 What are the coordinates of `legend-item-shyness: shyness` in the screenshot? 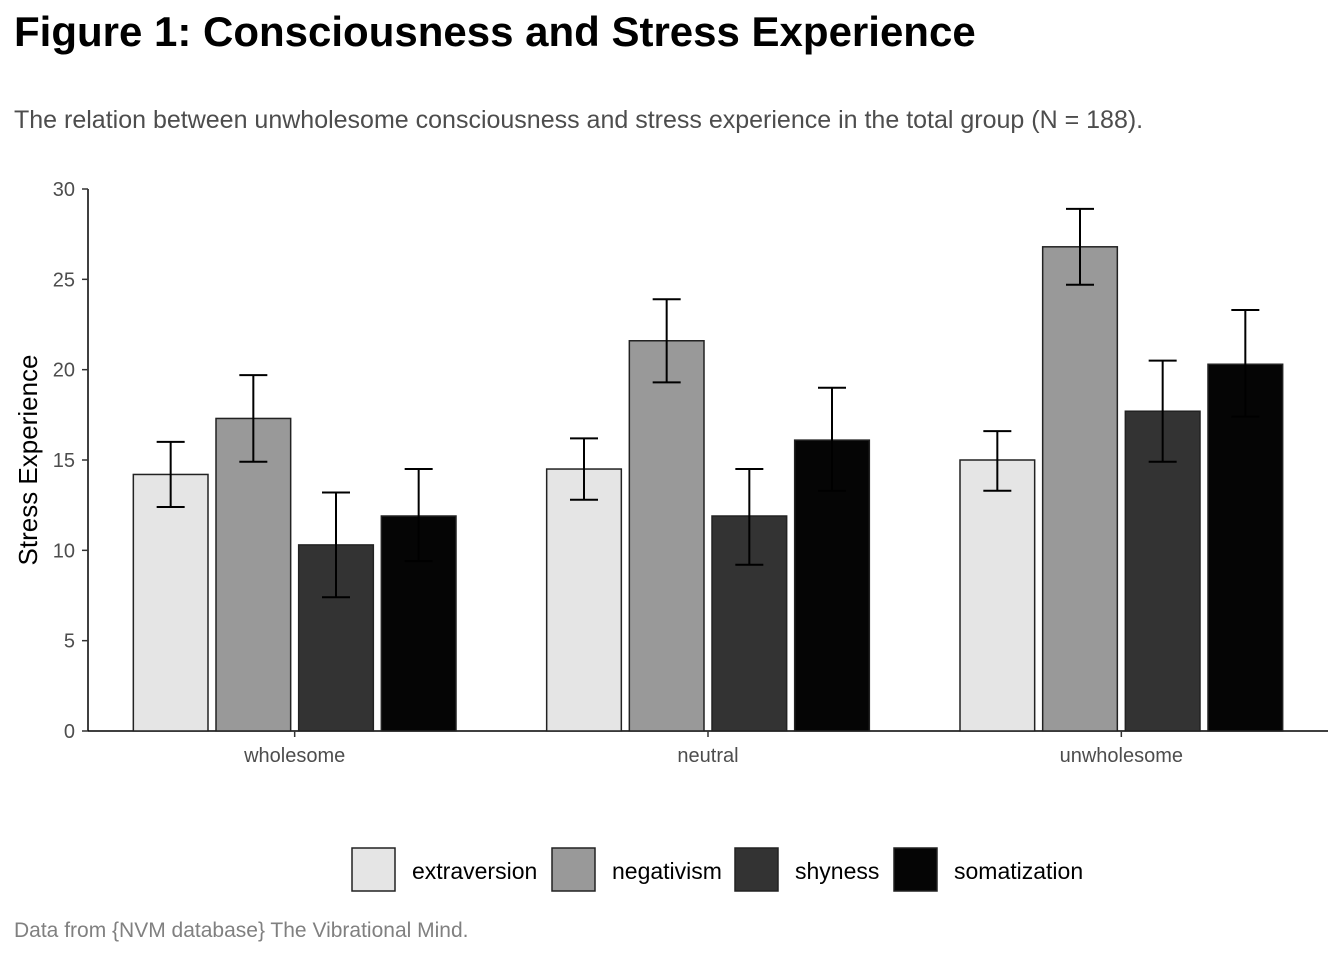 It's located at (806, 869).